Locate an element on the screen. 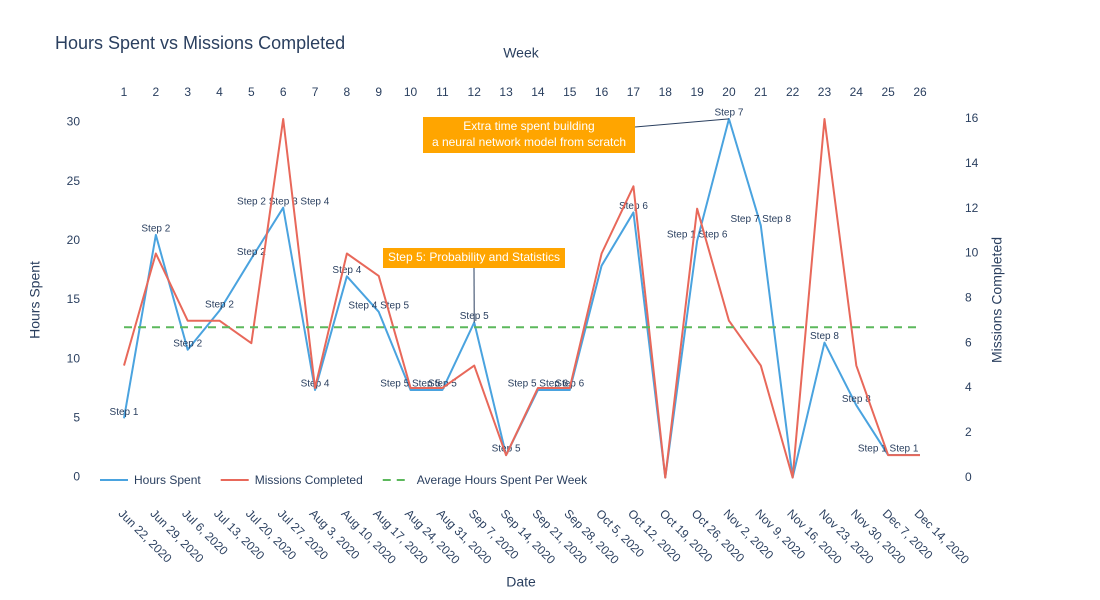  y2-tick-label: 12 is located at coordinates (972, 208).